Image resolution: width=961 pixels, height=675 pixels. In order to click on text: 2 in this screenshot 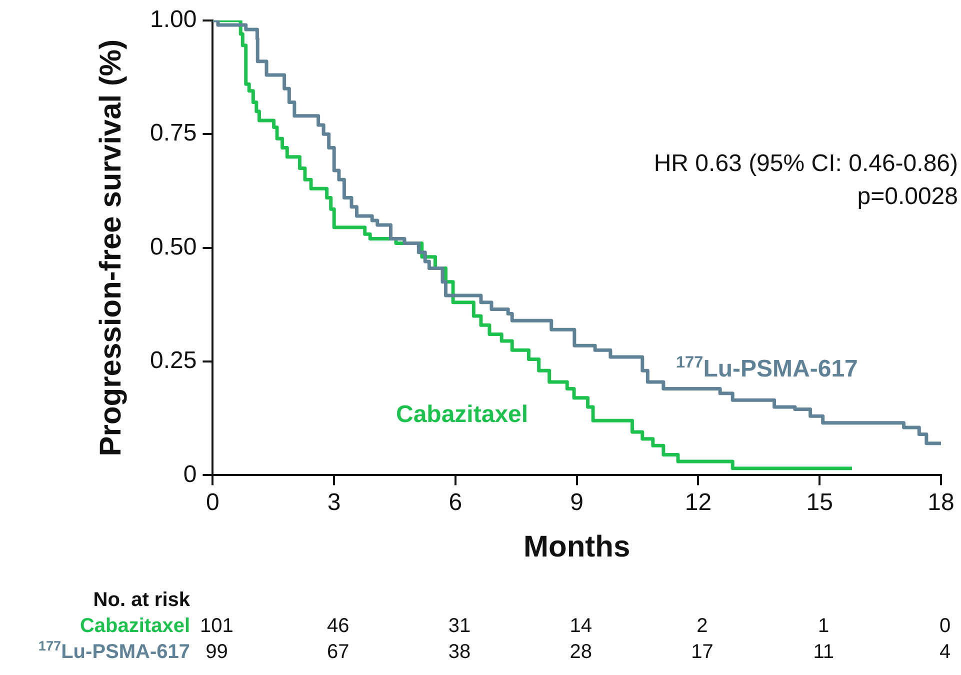, I will do `click(702, 626)`.